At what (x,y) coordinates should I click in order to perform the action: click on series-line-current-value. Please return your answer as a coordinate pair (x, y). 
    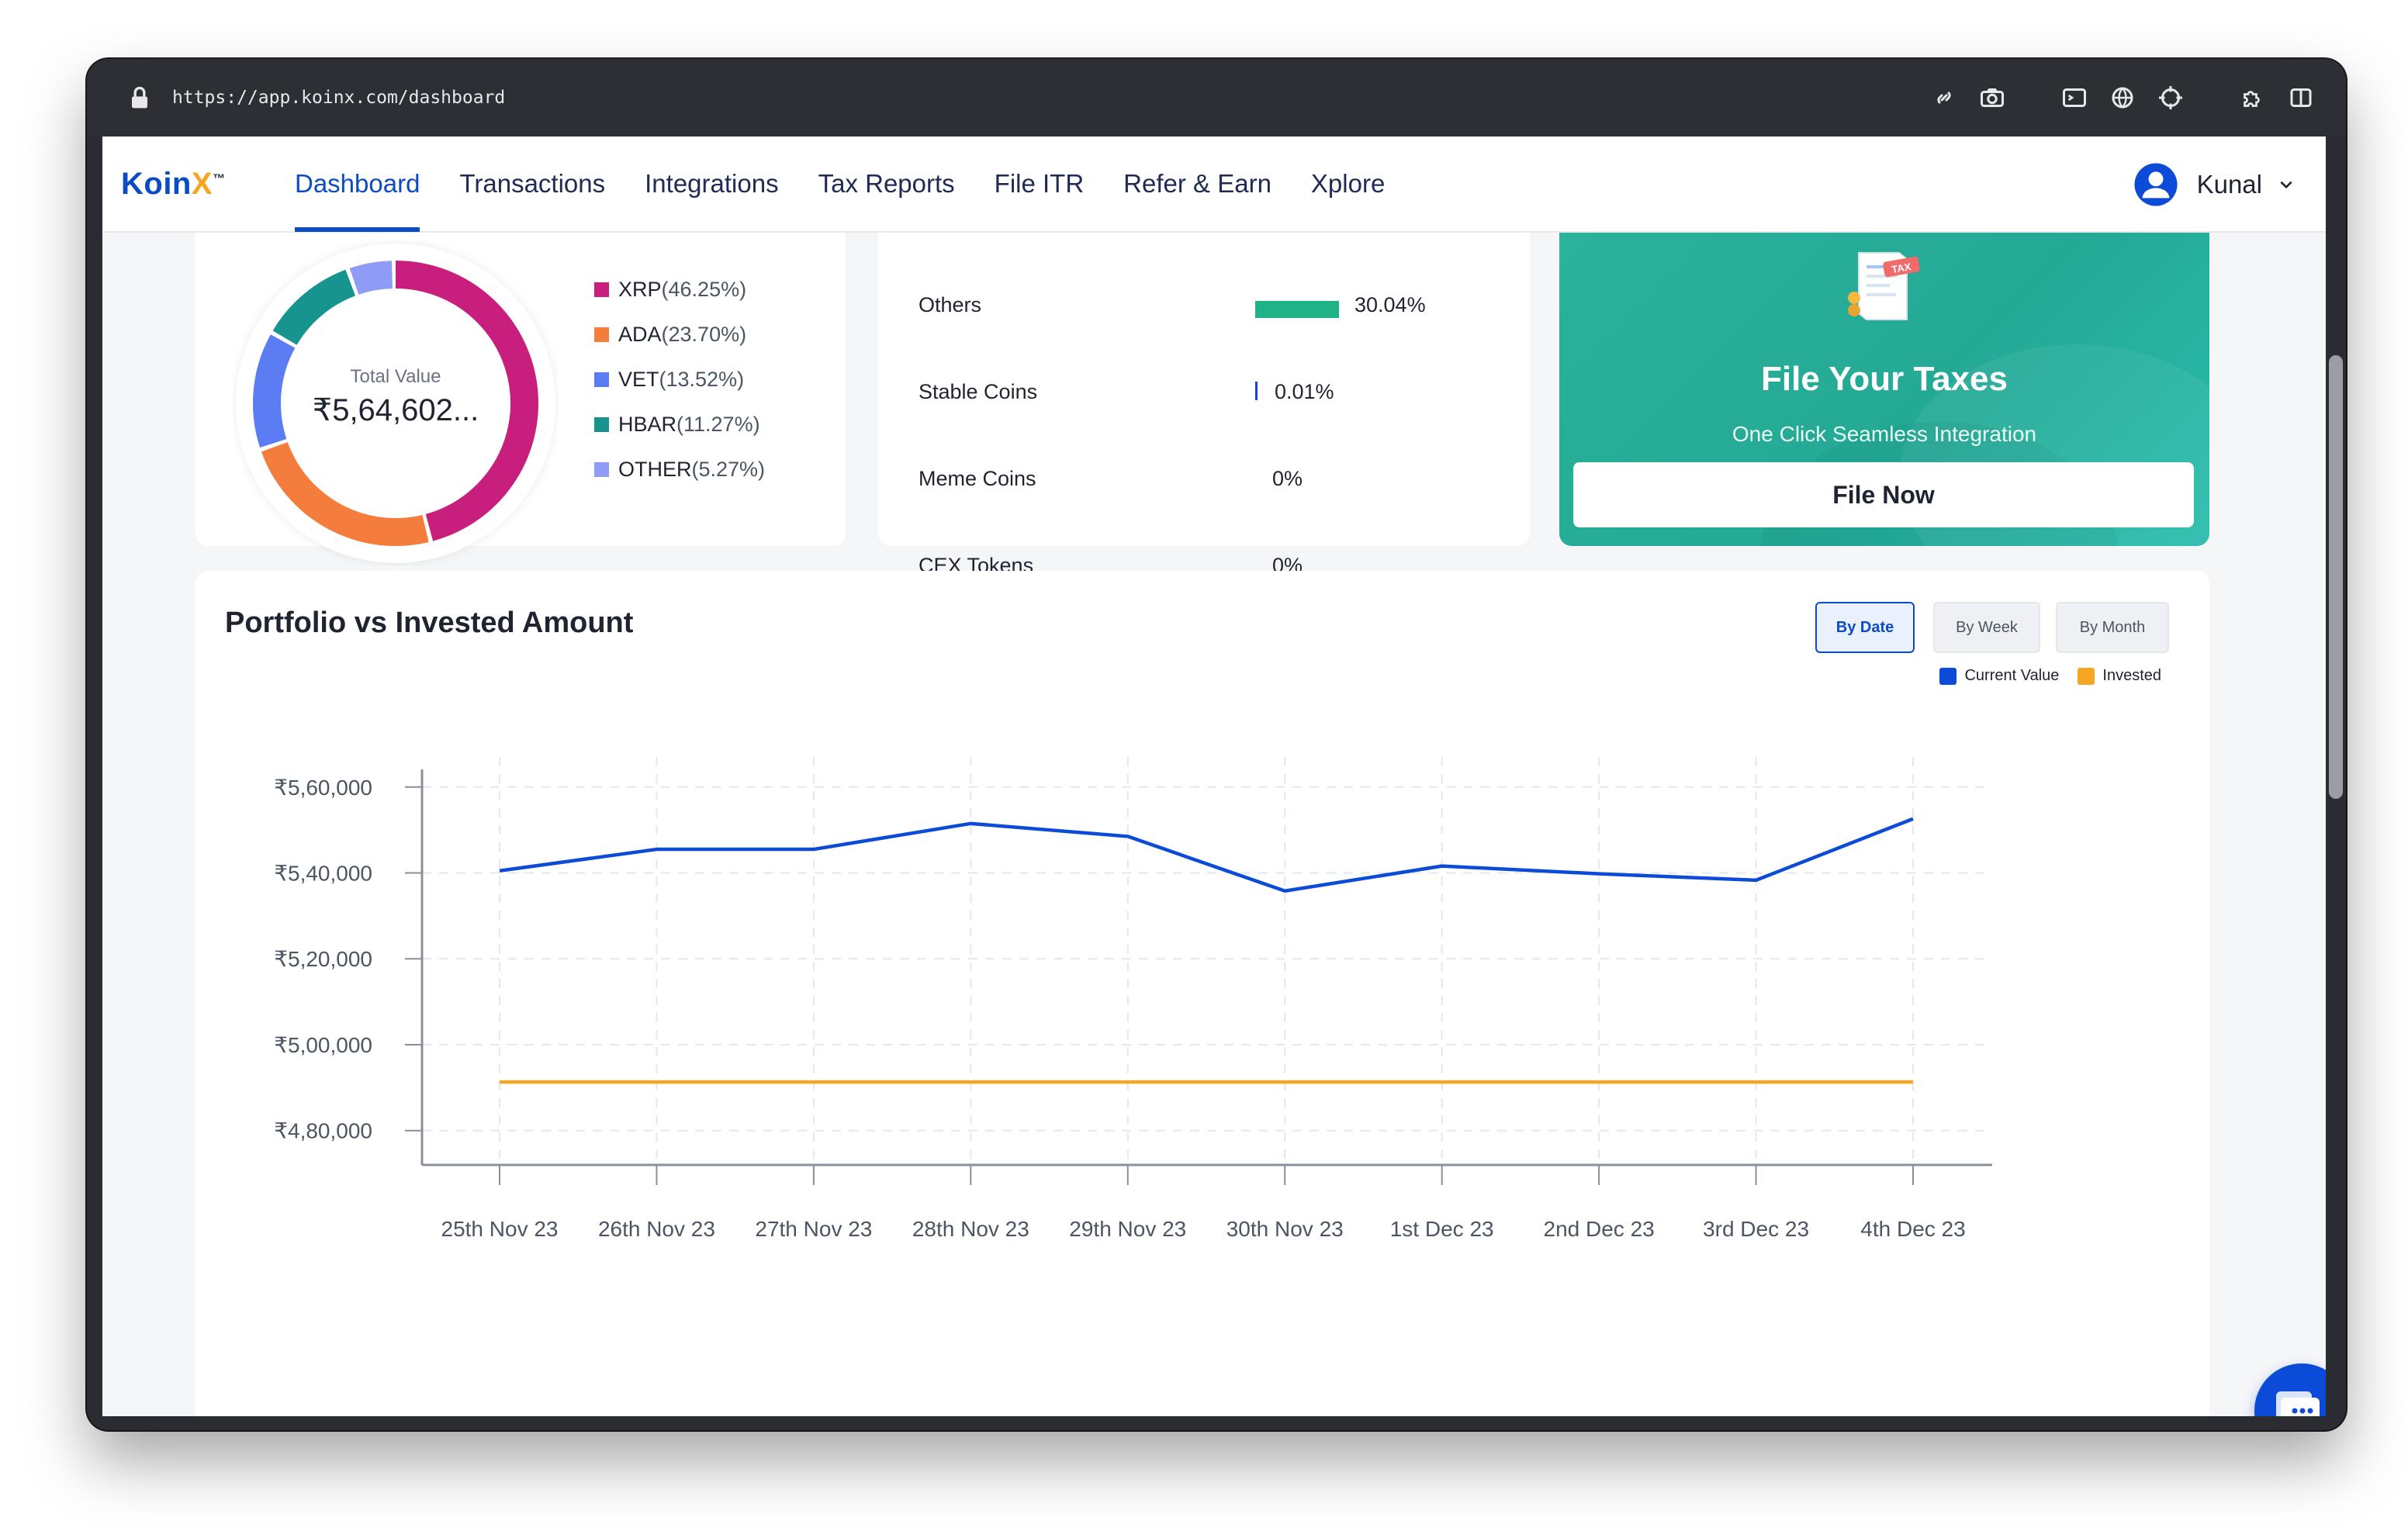
    Looking at the image, I should click on (1206, 855).